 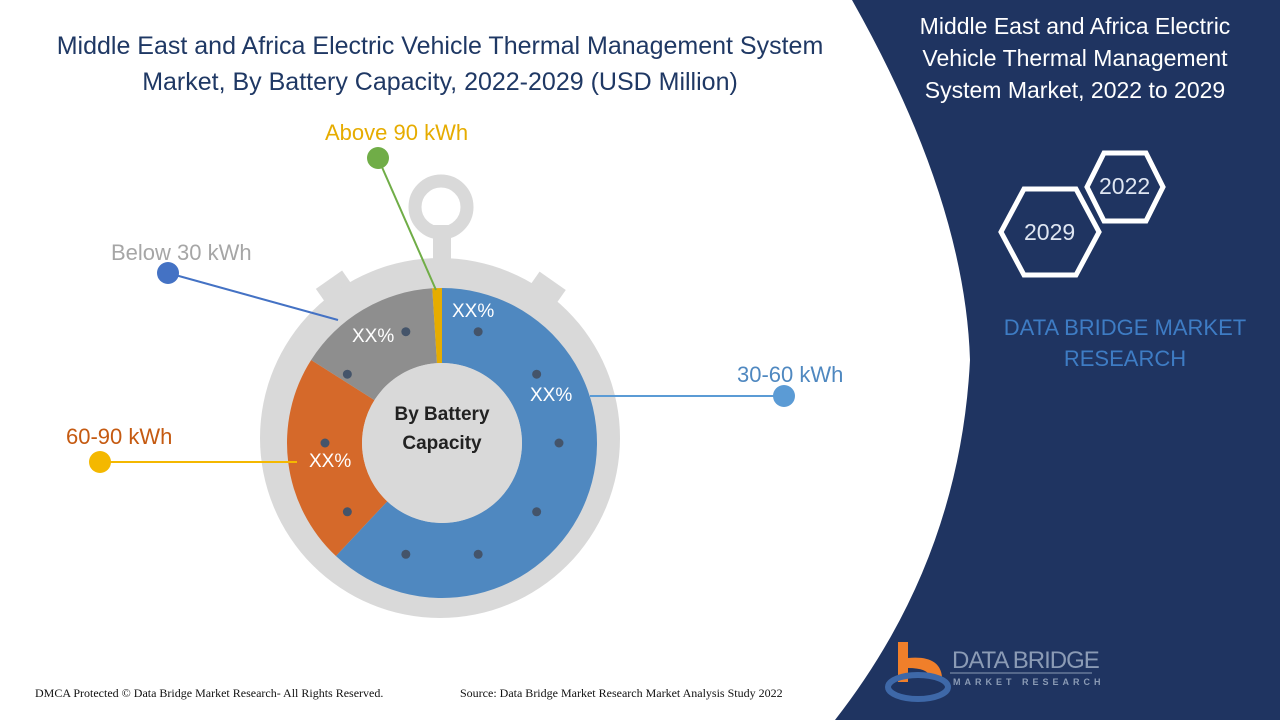 I want to click on pct-30-60: XX%, so click(x=551, y=395).